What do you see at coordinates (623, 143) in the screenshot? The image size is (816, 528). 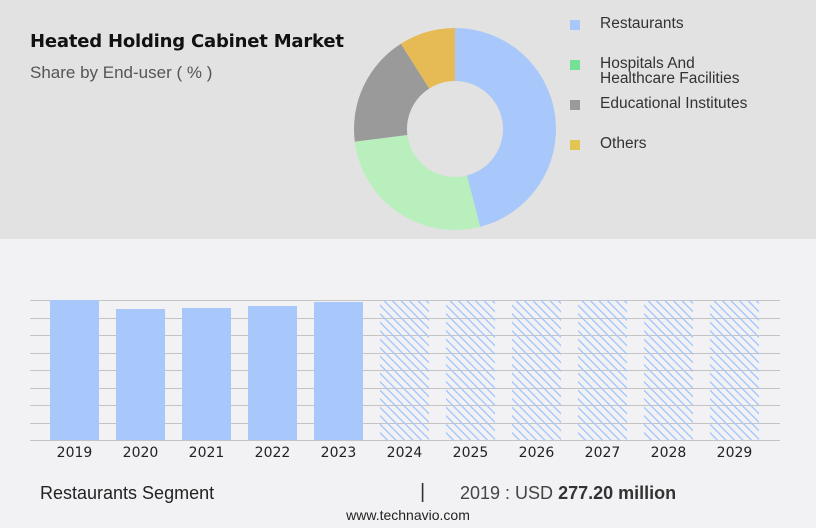 I see `legend-label: Others` at bounding box center [623, 143].